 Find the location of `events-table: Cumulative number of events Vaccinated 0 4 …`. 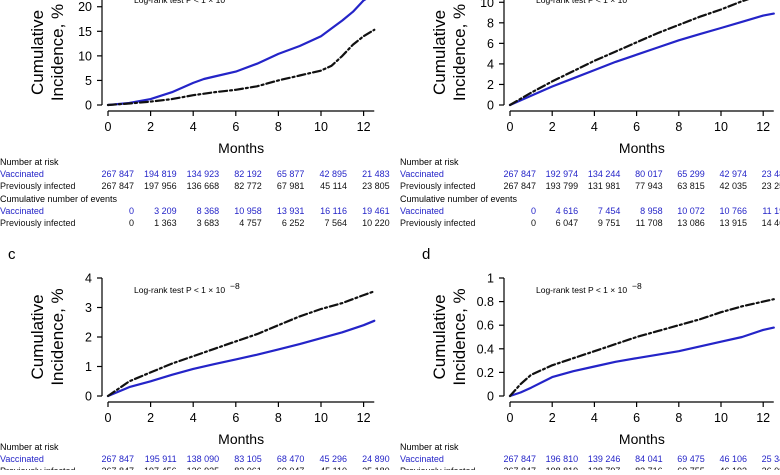

events-table: Cumulative number of events Vaccinated 0 4 … is located at coordinates (590, 211).